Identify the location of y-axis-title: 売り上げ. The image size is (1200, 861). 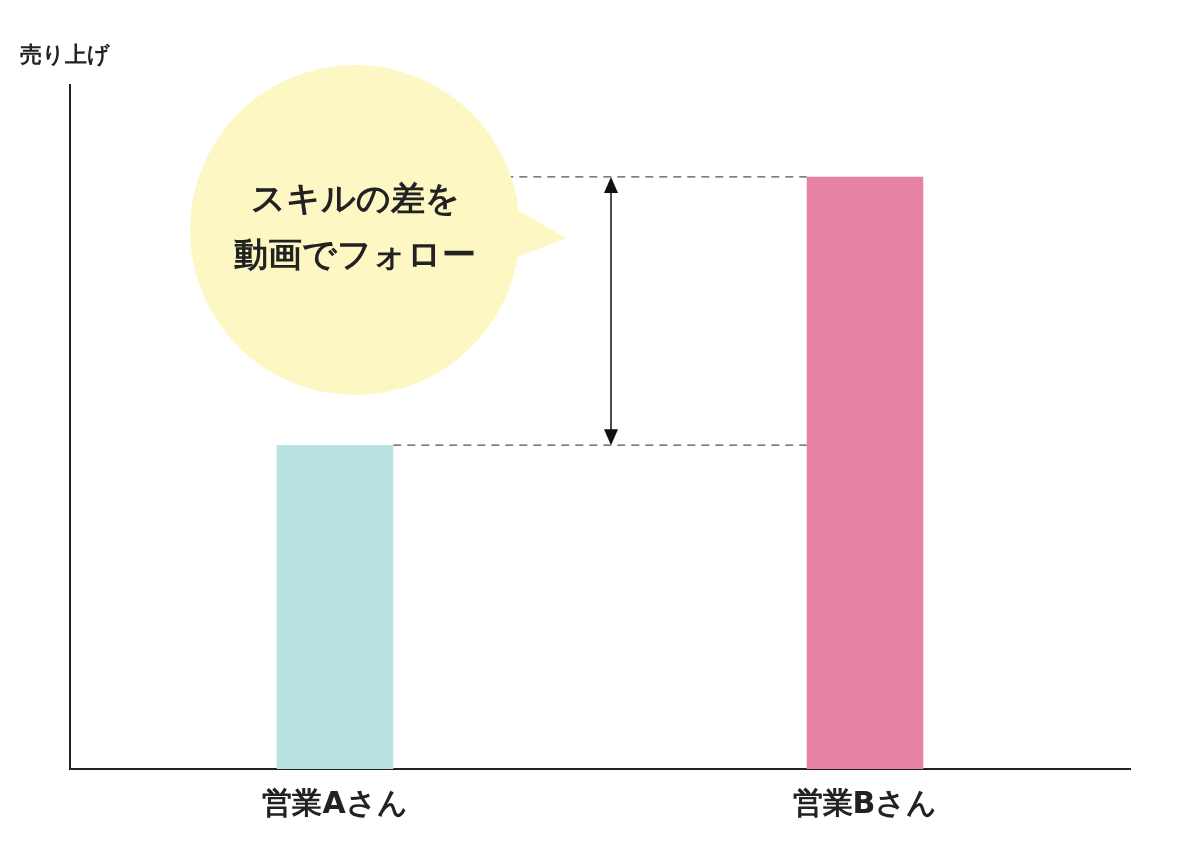
(65, 55).